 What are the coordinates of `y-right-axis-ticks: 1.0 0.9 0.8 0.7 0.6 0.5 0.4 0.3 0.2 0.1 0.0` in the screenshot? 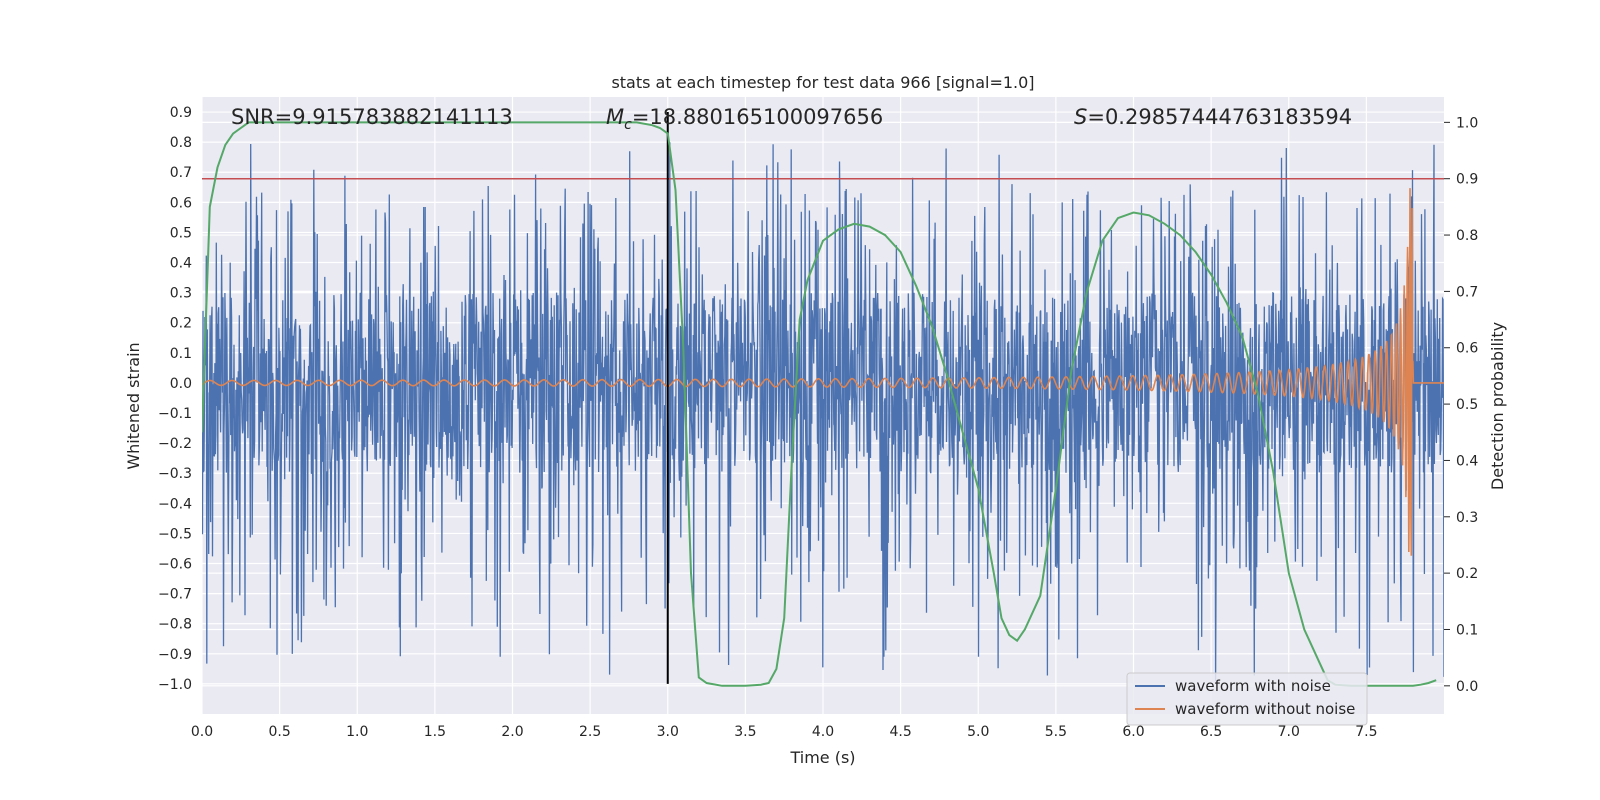 It's located at (1461, 405).